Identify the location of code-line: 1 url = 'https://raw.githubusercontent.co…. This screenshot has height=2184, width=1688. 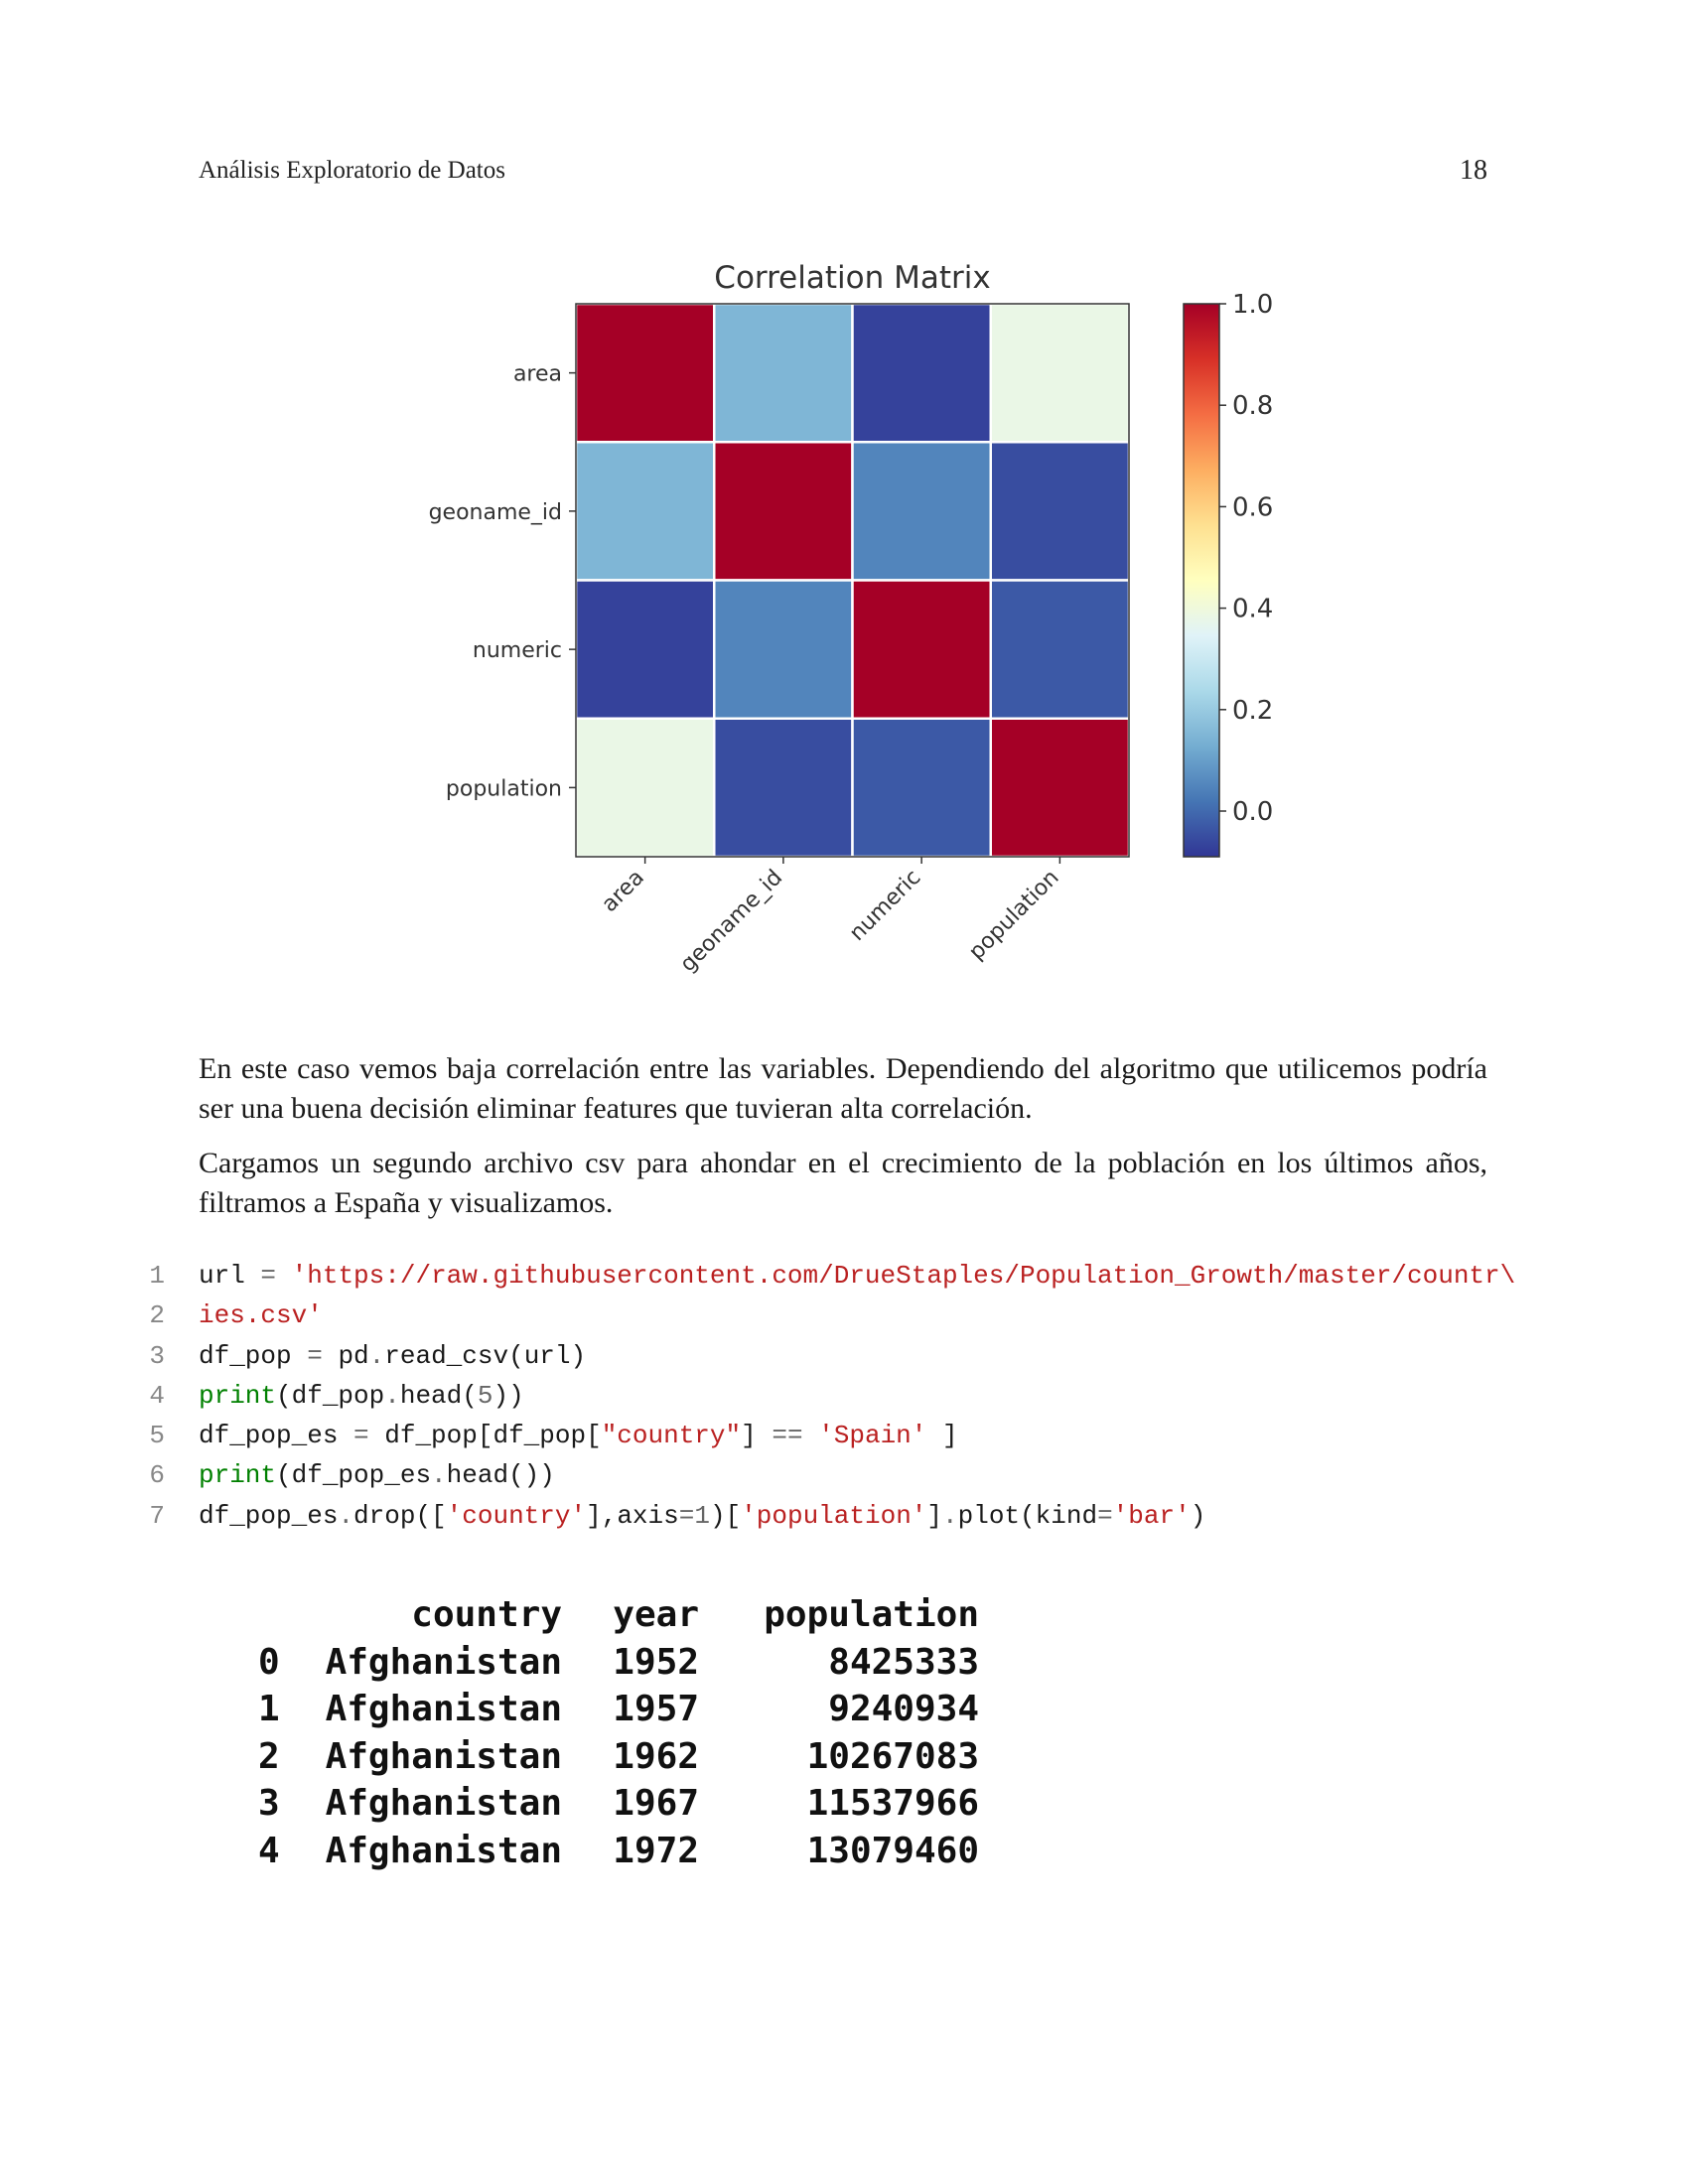
(827, 1276).